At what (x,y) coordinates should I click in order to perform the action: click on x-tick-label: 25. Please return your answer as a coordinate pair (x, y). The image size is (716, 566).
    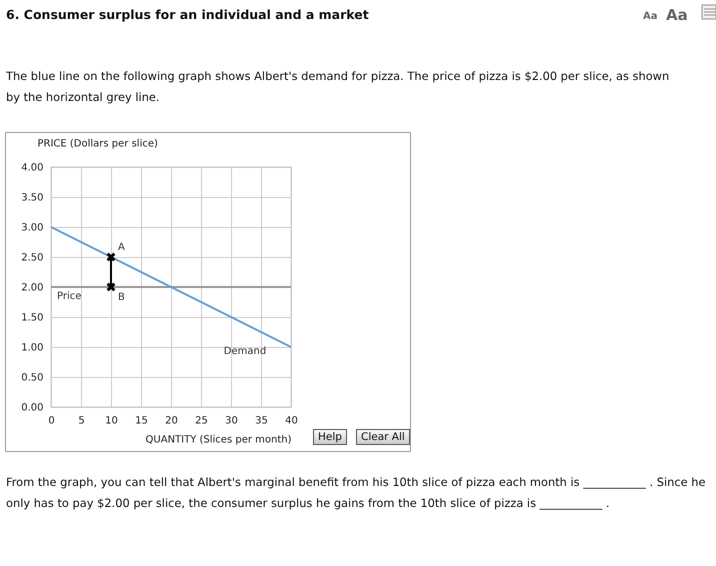
    Looking at the image, I should click on (201, 421).